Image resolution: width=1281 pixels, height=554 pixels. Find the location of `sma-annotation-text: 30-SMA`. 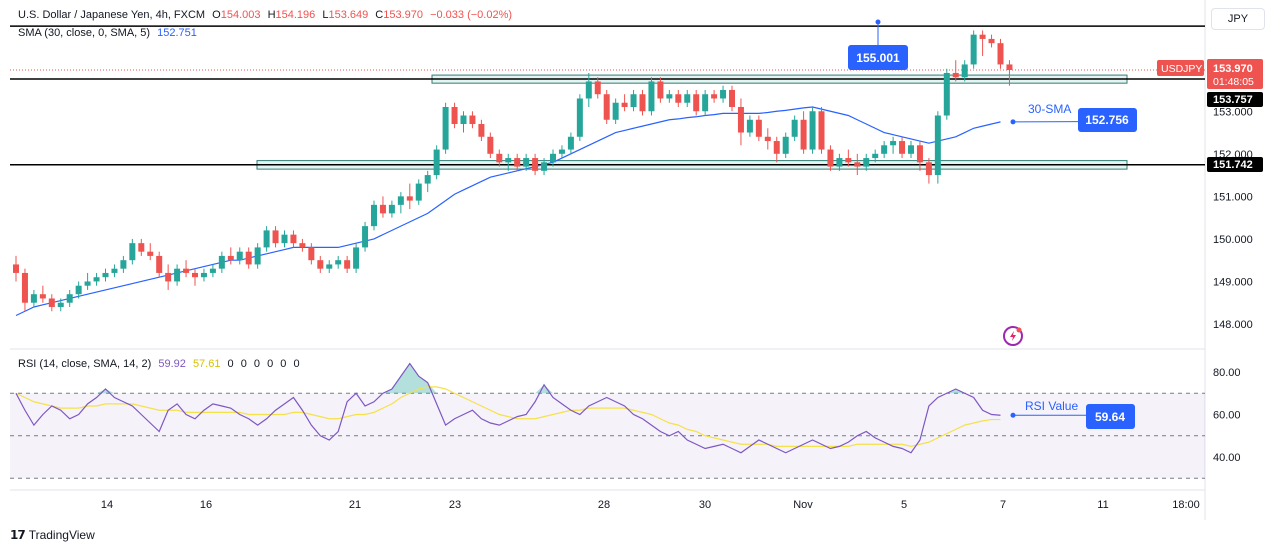

sma-annotation-text: 30-SMA is located at coordinates (1049, 109).